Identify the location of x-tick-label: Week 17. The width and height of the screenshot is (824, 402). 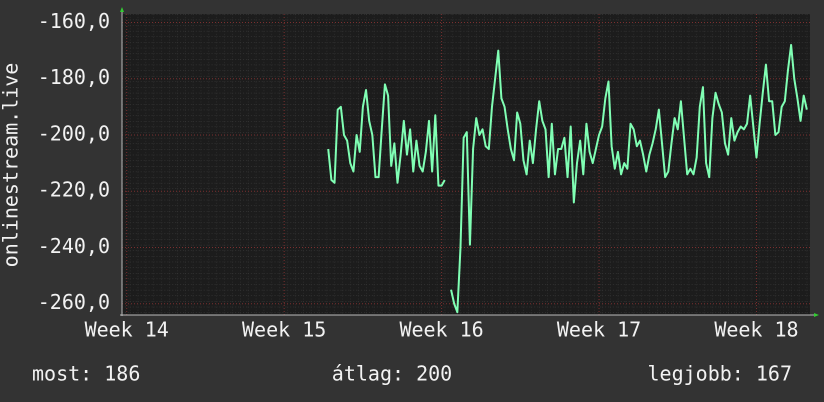
(599, 330).